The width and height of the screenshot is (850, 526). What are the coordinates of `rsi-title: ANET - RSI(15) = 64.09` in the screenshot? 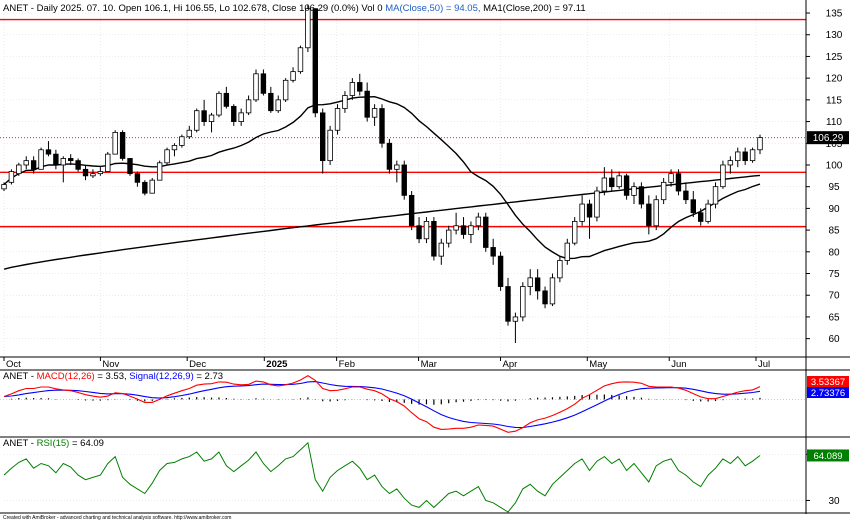 It's located at (53, 443).